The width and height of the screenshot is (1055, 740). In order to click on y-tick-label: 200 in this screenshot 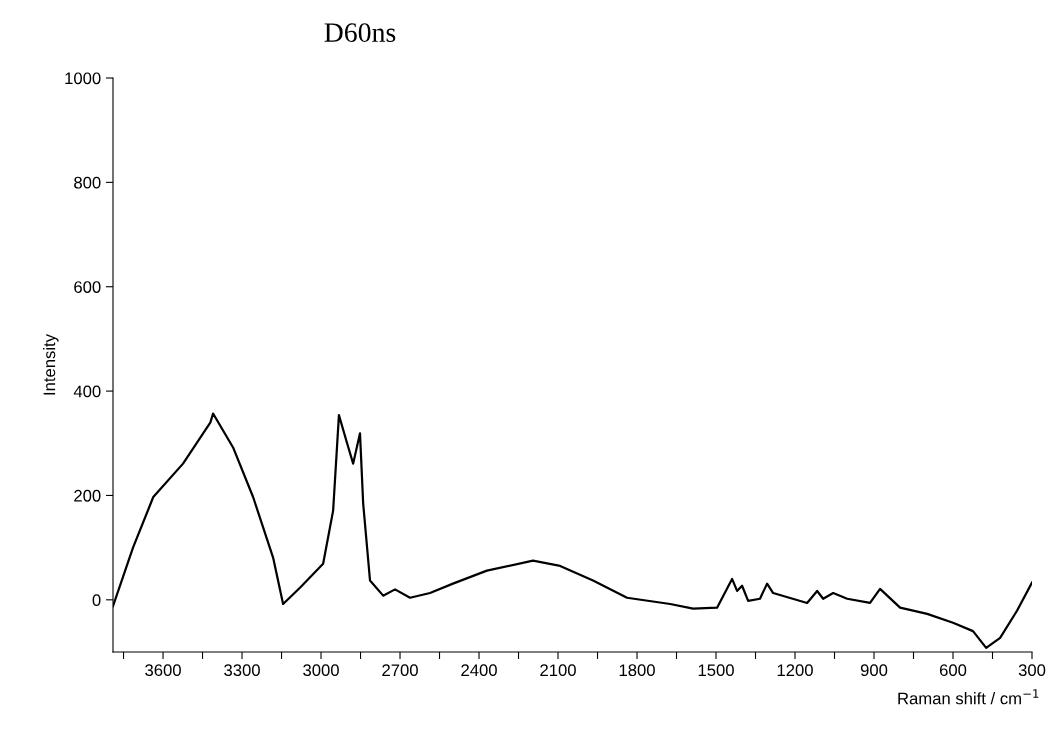, I will do `click(87, 495)`.